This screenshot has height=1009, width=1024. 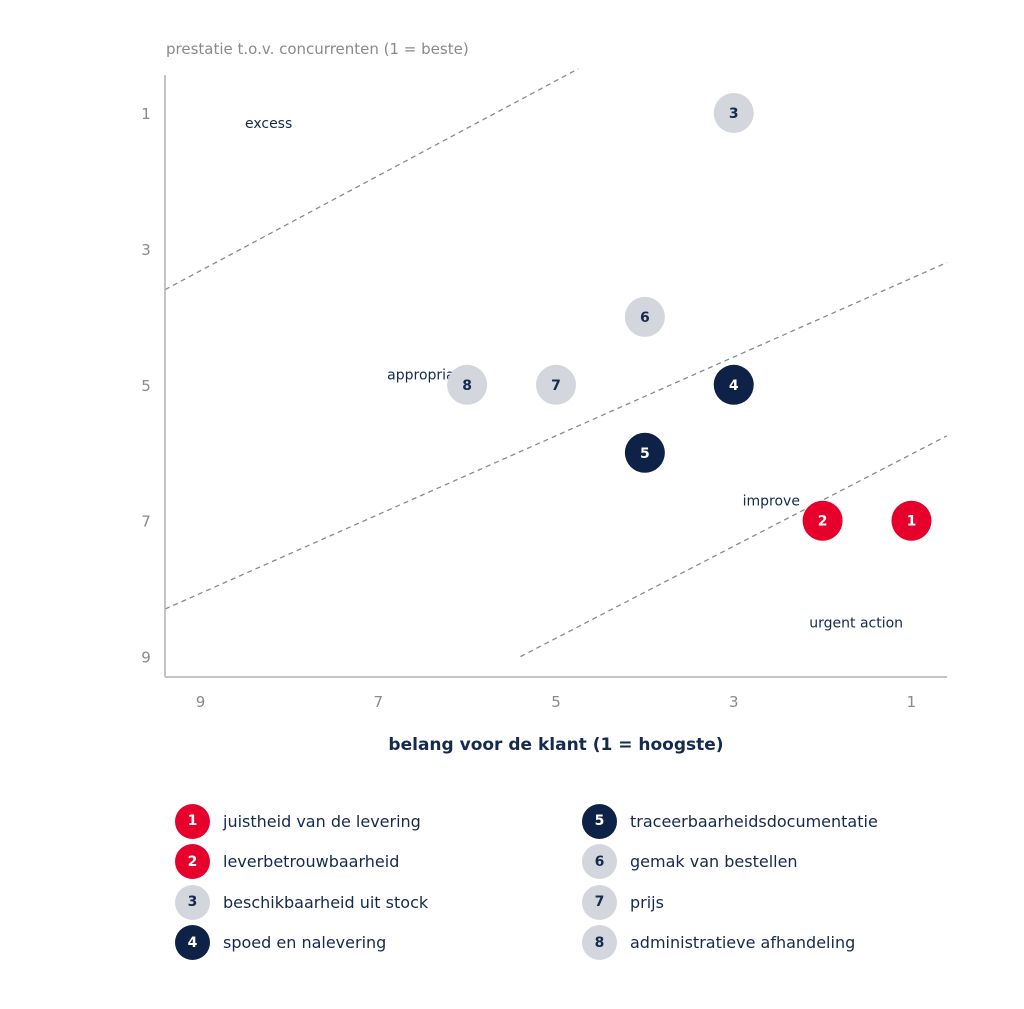 What do you see at coordinates (146, 522) in the screenshot?
I see `y-tick-label-7: 7` at bounding box center [146, 522].